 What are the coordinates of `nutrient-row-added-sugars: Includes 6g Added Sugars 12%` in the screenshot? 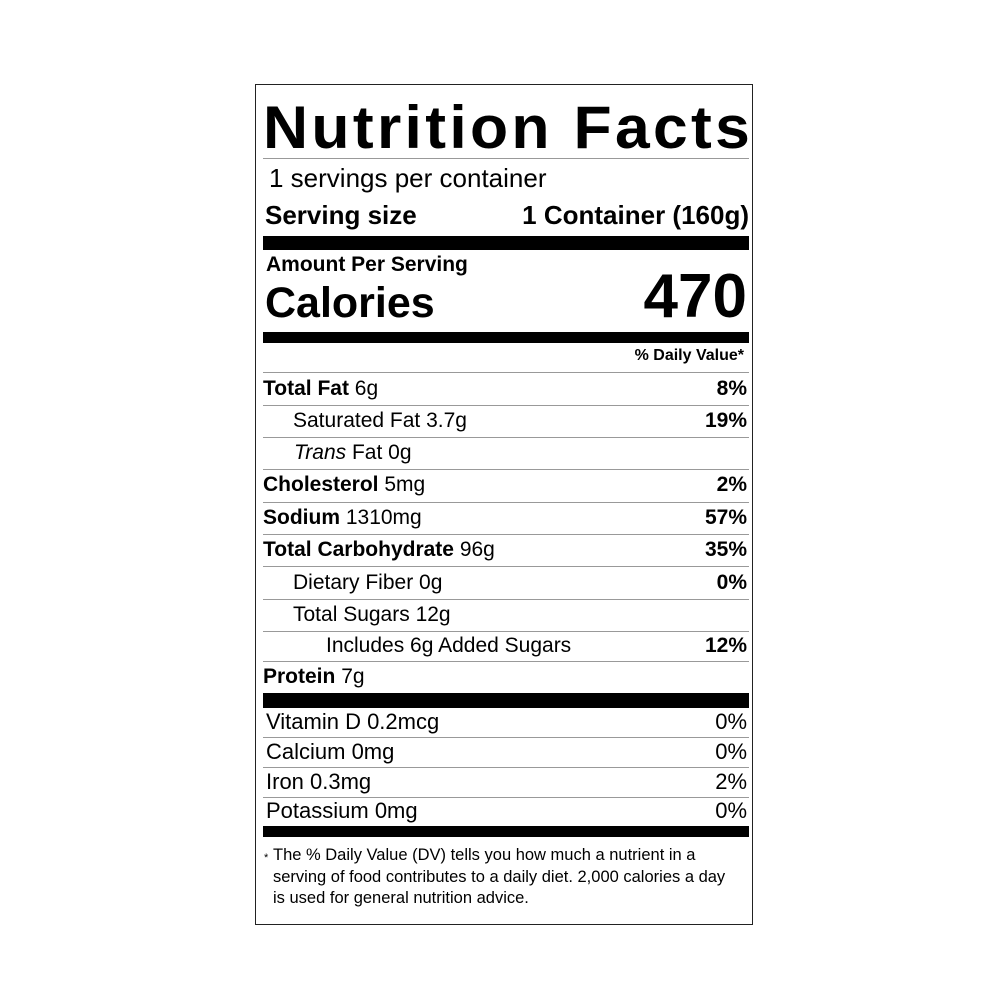 It's located at (536, 645).